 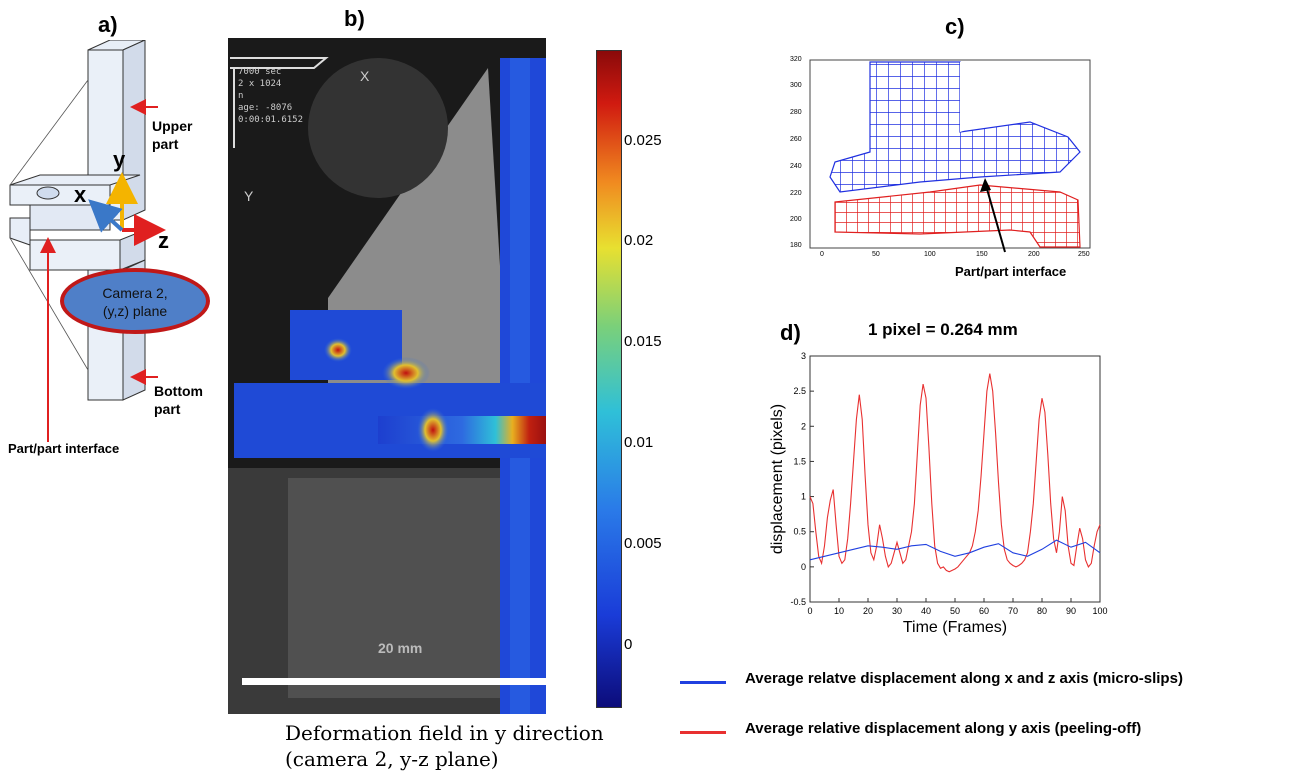 What do you see at coordinates (1034, 254) in the screenshot?
I see `x-tick: 200` at bounding box center [1034, 254].